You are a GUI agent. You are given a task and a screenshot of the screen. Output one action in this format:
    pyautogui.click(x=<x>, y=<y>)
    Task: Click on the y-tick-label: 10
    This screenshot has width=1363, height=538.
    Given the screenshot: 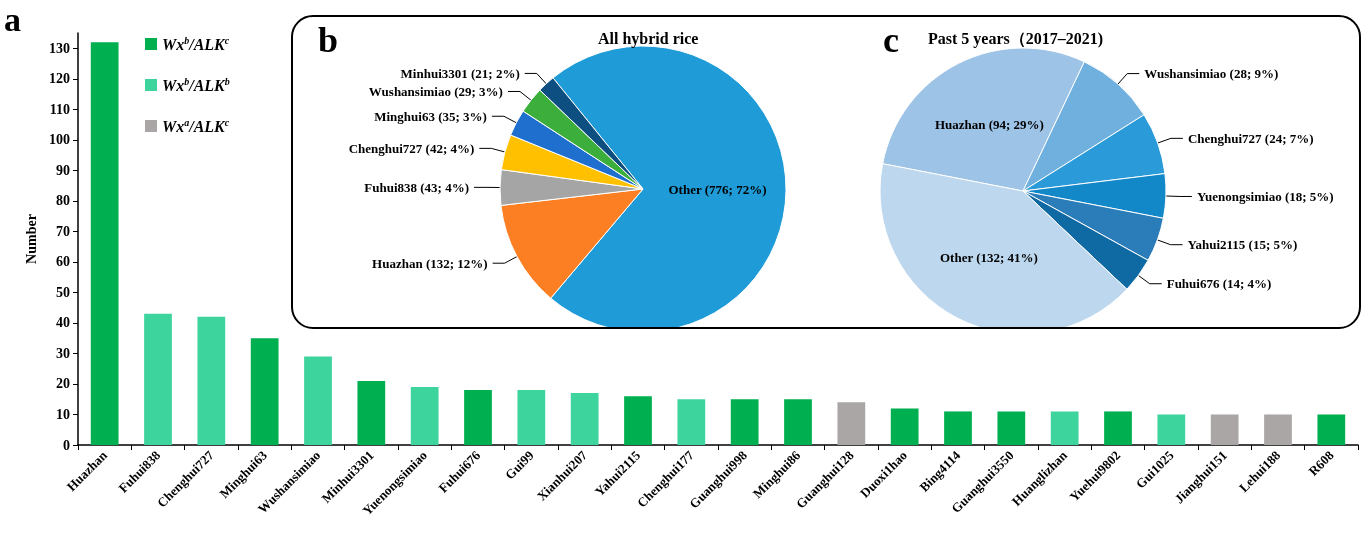 What is the action you would take?
    pyautogui.click(x=63, y=414)
    